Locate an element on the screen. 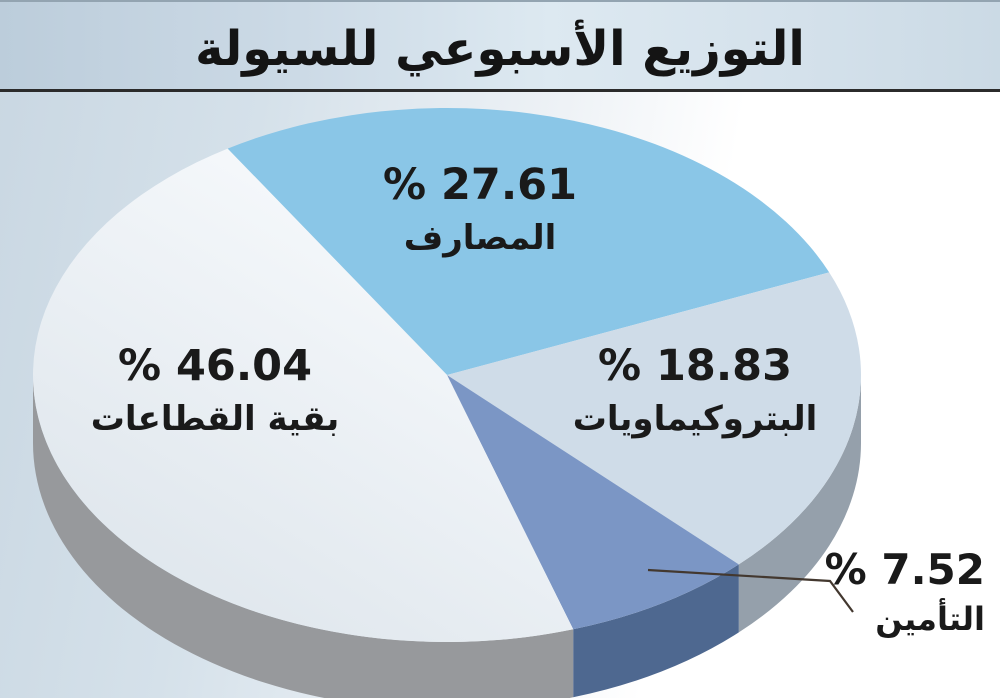 Image resolution: width=1000 pixels, height=698 pixels. banks-slice-name: المصارف is located at coordinates (480, 238).